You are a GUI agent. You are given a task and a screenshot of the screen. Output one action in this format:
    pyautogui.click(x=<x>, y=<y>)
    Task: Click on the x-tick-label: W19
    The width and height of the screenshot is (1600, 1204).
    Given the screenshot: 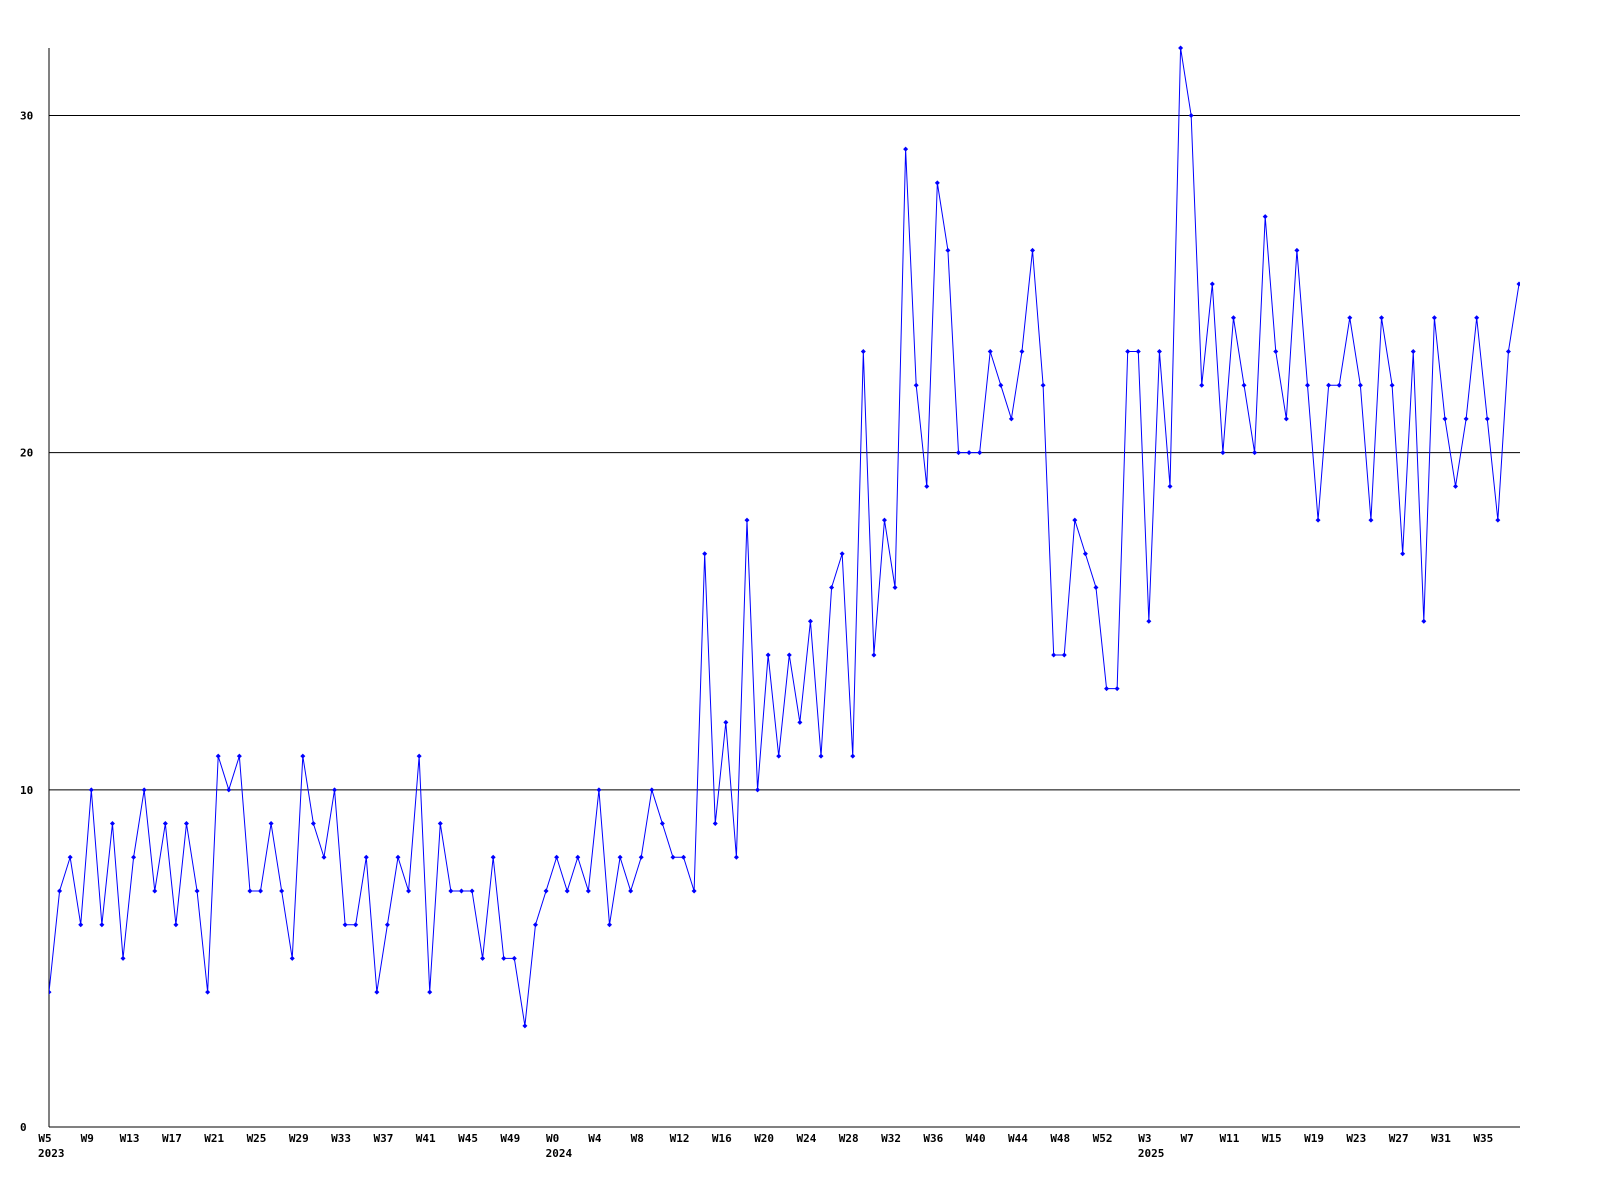 What is the action you would take?
    pyautogui.click(x=1314, y=1138)
    